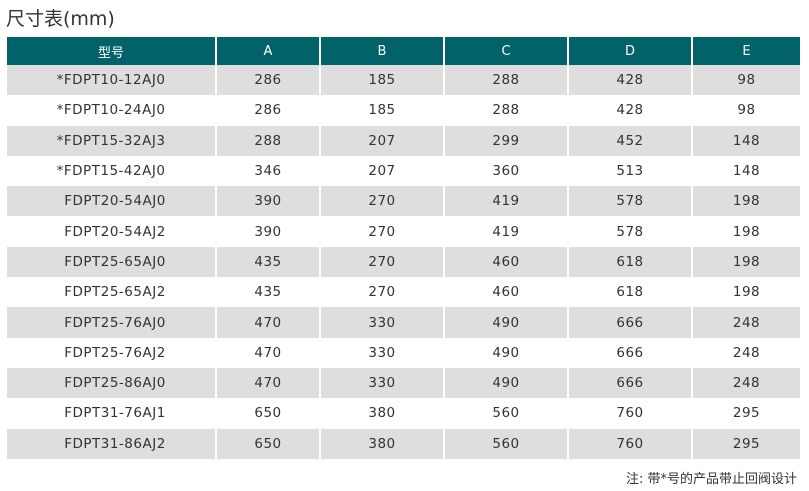  I want to click on model-cell: FDPT25-76AJ0, so click(112, 322).